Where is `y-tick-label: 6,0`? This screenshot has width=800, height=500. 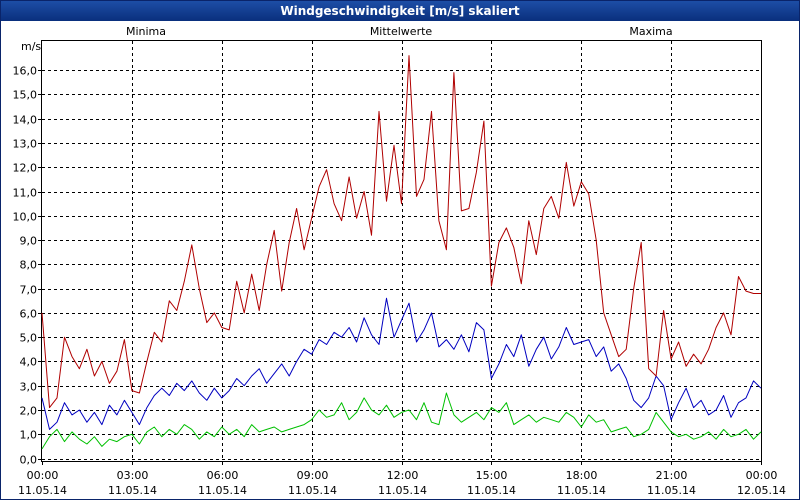 y-tick-label: 6,0 is located at coordinates (29, 314).